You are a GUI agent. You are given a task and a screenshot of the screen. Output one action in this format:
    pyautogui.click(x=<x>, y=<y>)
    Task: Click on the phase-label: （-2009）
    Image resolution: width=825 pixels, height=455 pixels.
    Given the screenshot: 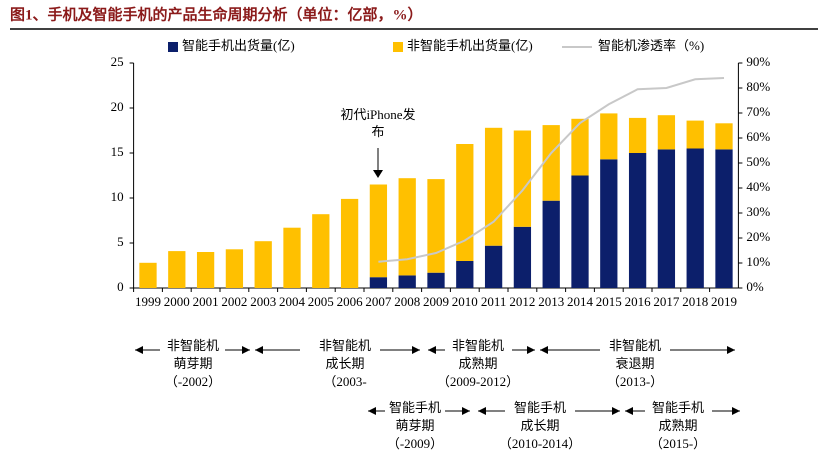 What is the action you would take?
    pyautogui.click(x=415, y=443)
    